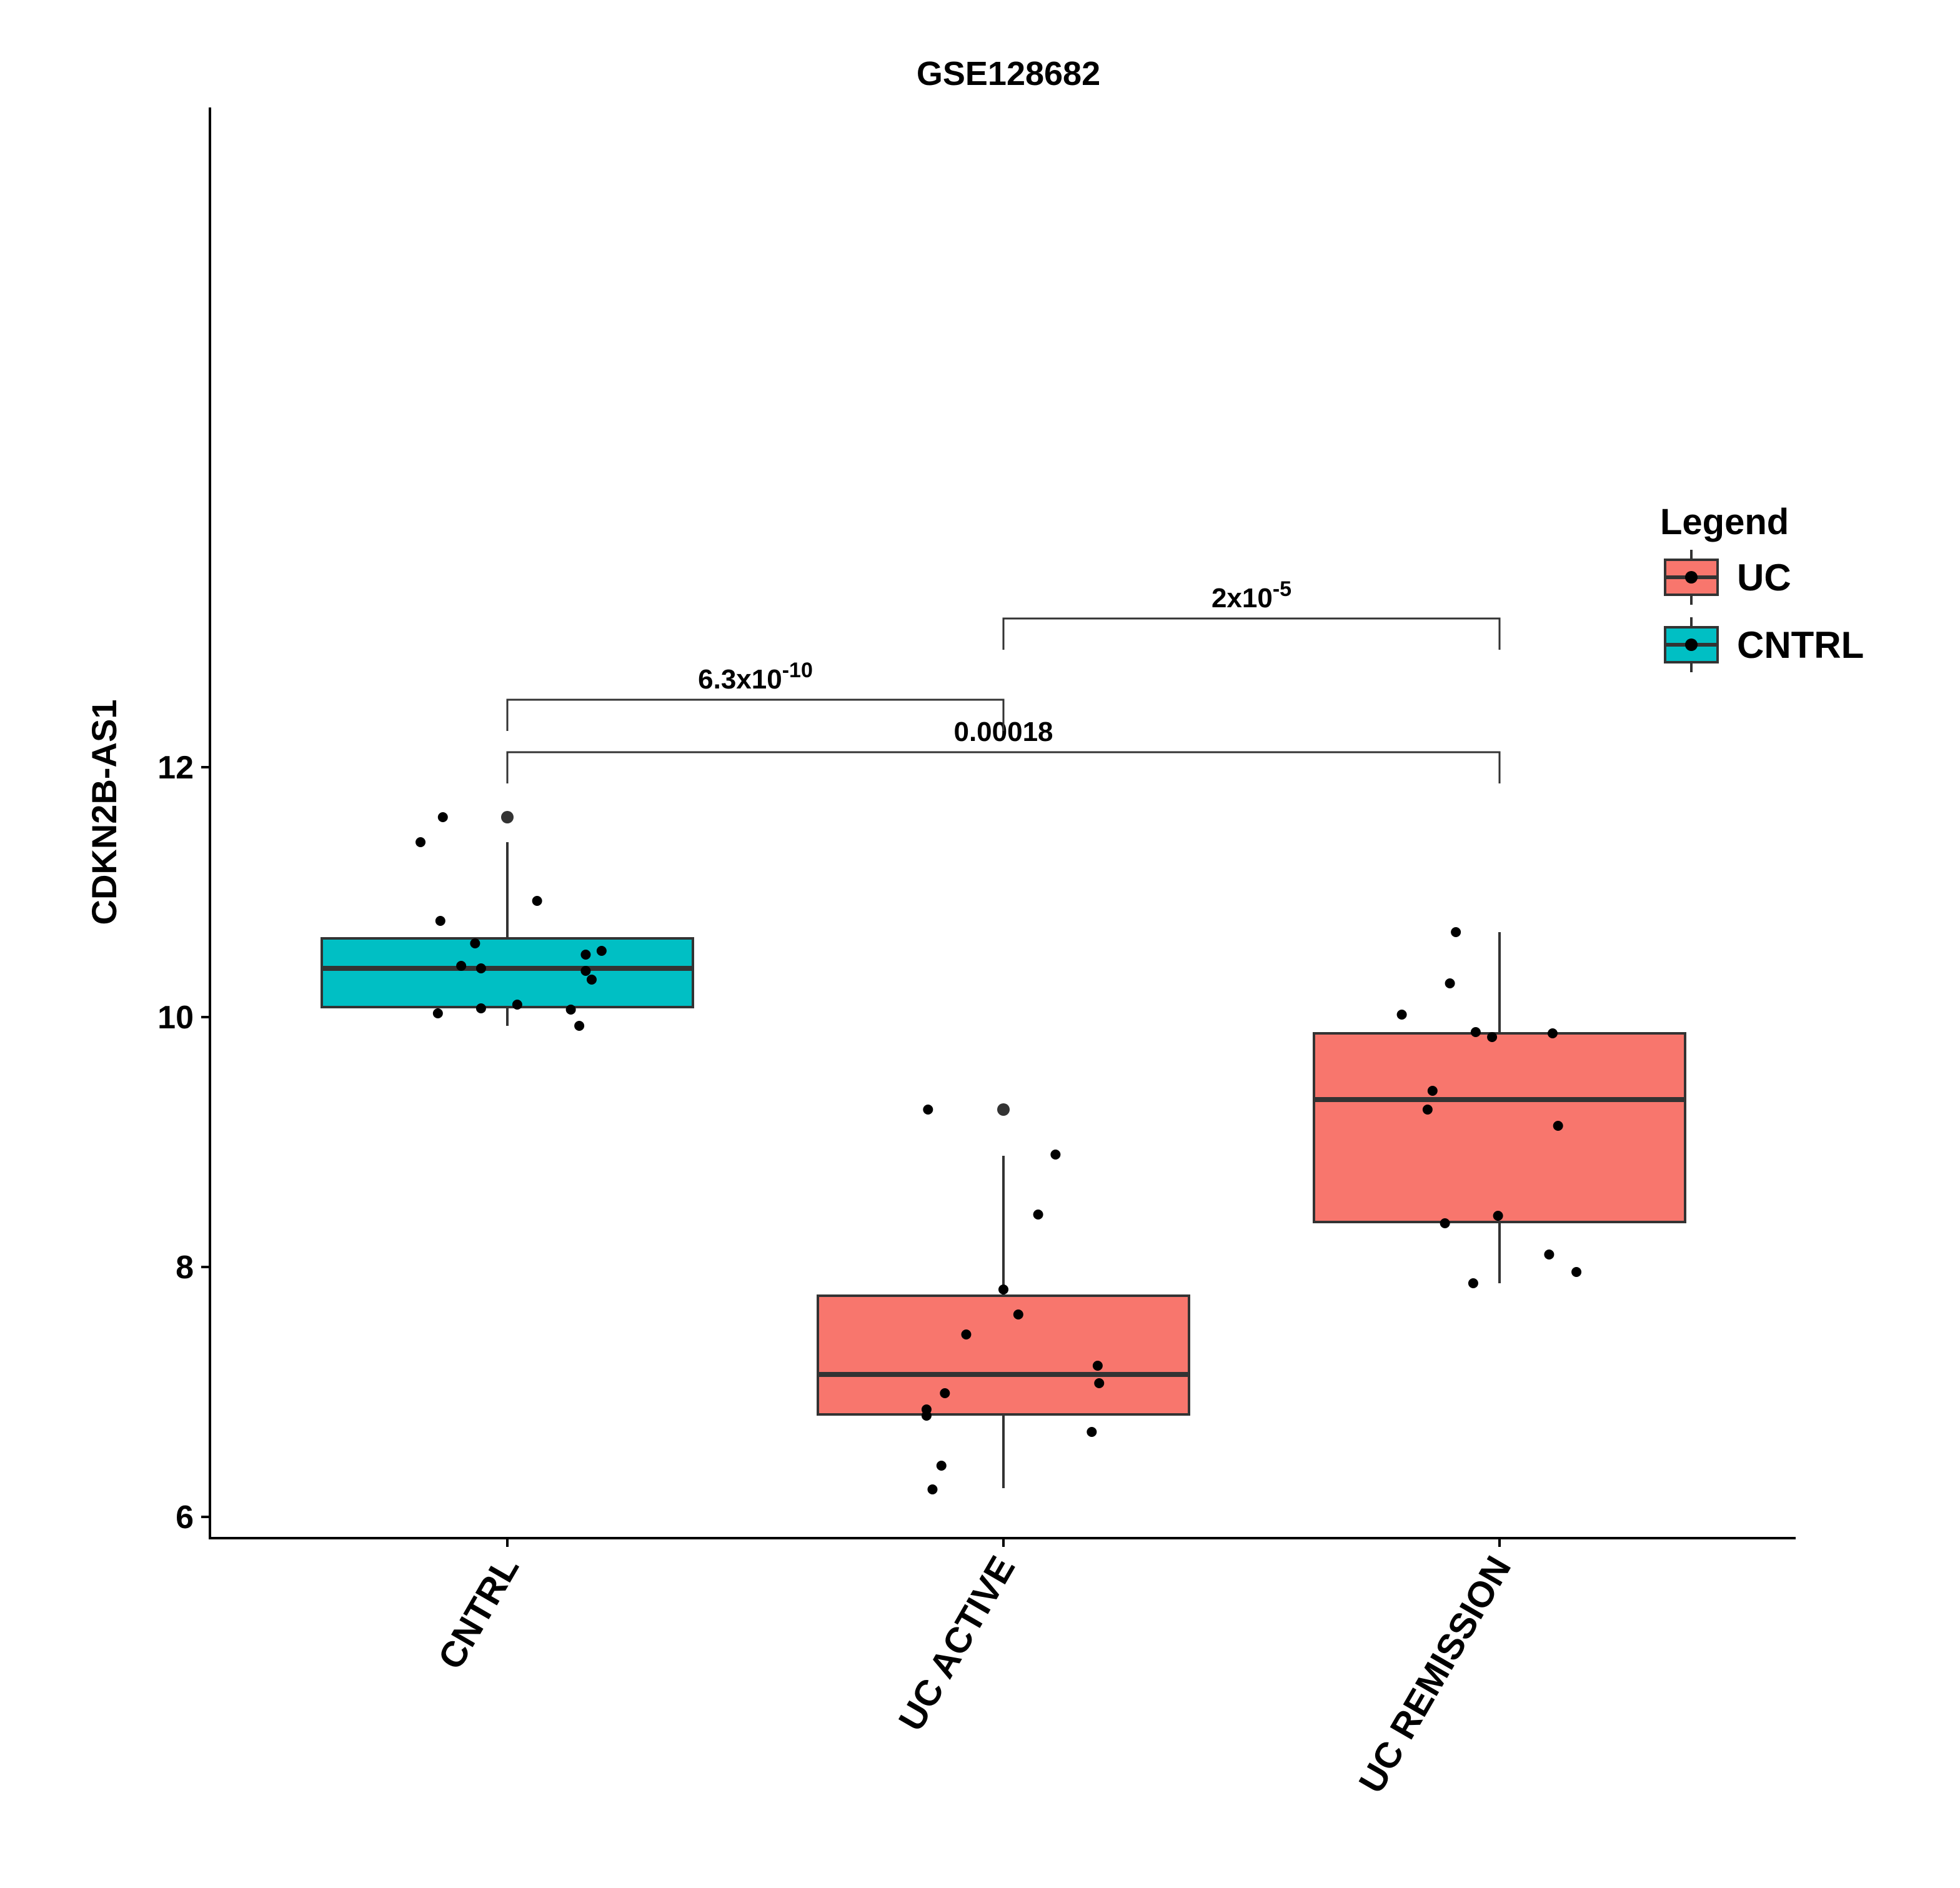 The height and width of the screenshot is (1888, 1960). What do you see at coordinates (1251, 595) in the screenshot?
I see `p-value-label: 2x10⁻⁵` at bounding box center [1251, 595].